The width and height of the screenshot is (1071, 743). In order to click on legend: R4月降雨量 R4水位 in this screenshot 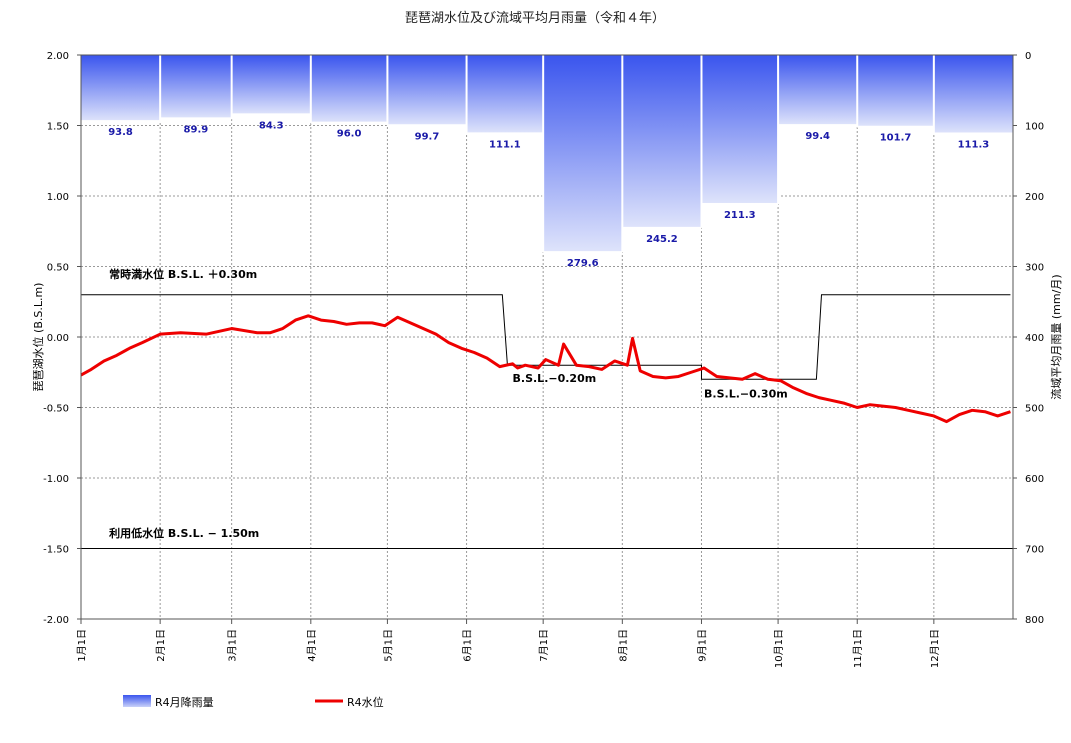, I will do `click(253, 702)`.